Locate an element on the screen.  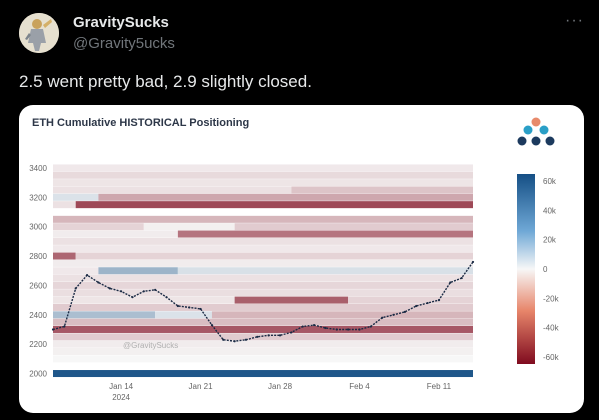
author-handle: @Gravity5ucks is located at coordinates (124, 43).